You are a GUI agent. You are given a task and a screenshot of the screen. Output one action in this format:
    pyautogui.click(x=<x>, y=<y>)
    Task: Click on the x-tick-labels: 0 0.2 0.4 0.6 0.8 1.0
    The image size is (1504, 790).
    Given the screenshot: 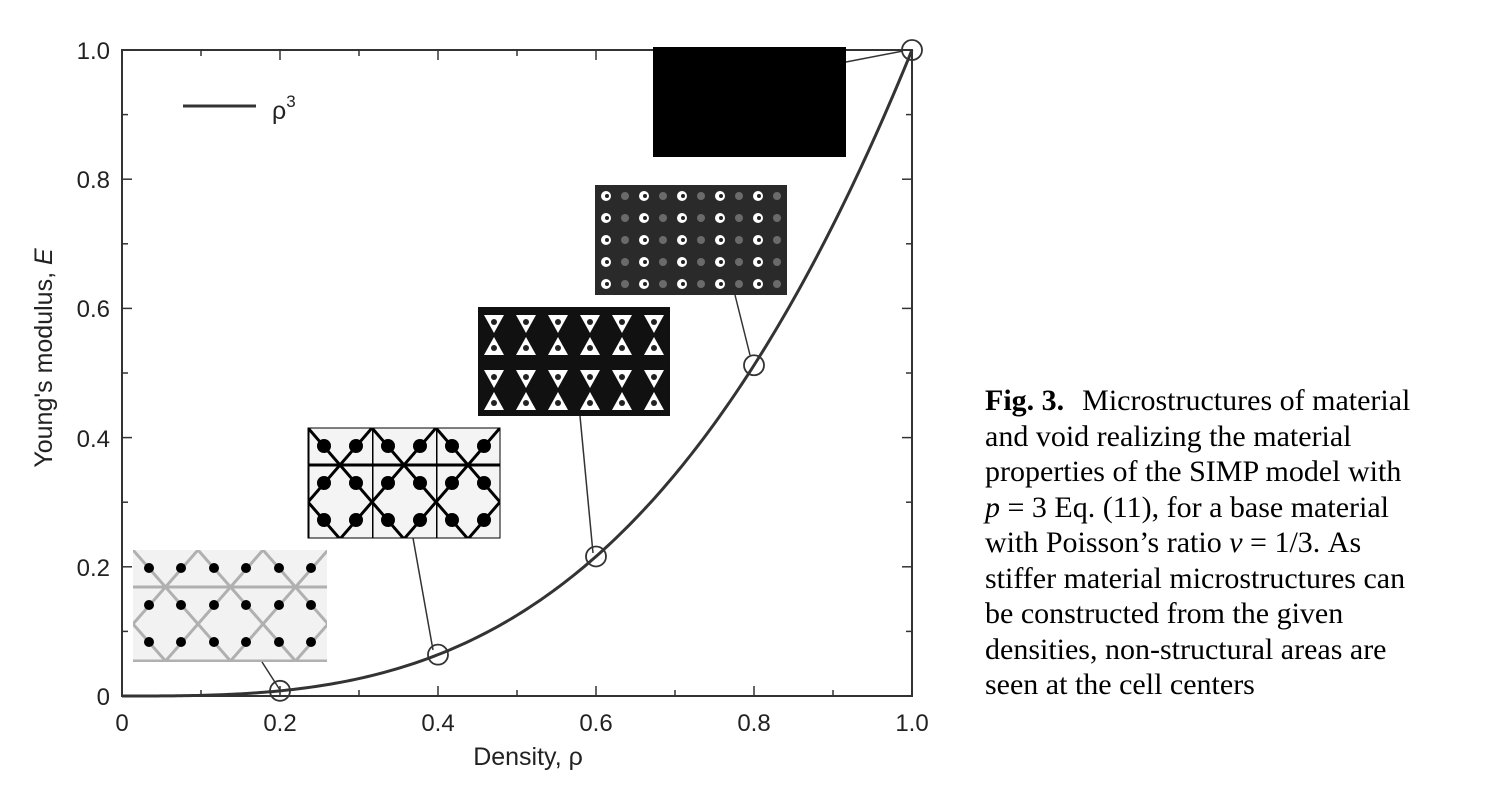 What is the action you would take?
    pyautogui.click(x=521, y=723)
    